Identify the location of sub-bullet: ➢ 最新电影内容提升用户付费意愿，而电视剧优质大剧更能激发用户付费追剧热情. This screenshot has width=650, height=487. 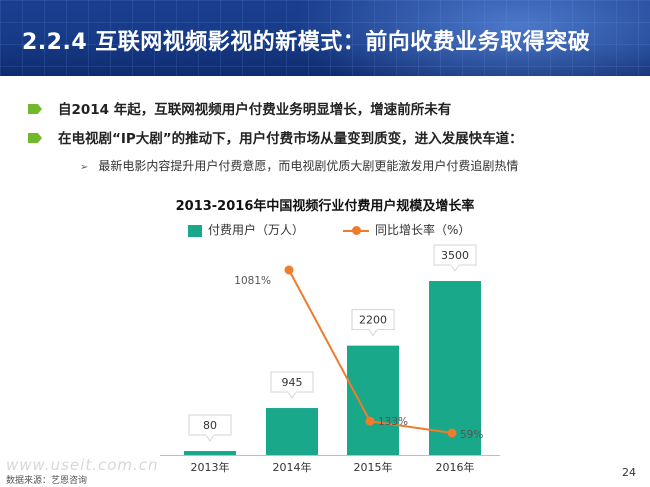
(299, 165).